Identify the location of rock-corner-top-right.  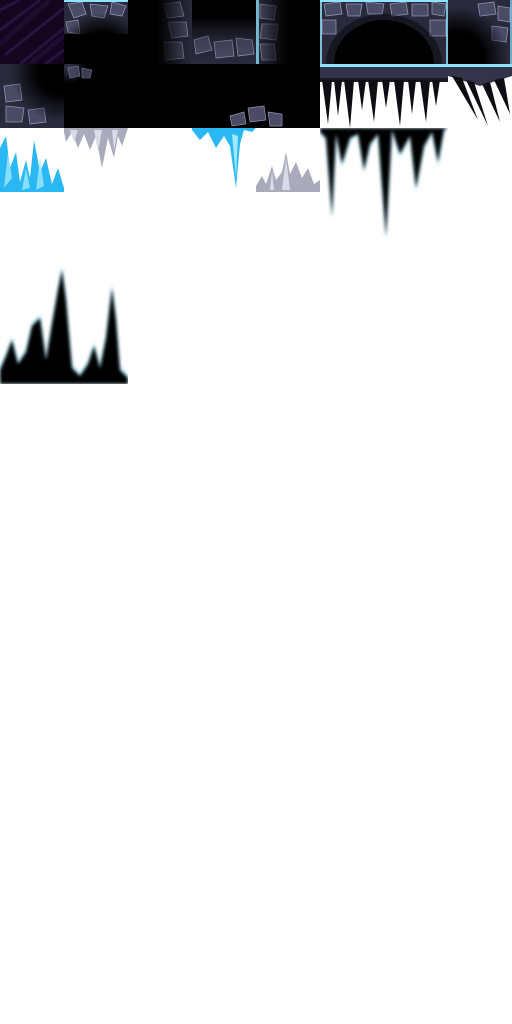
(480, 32).